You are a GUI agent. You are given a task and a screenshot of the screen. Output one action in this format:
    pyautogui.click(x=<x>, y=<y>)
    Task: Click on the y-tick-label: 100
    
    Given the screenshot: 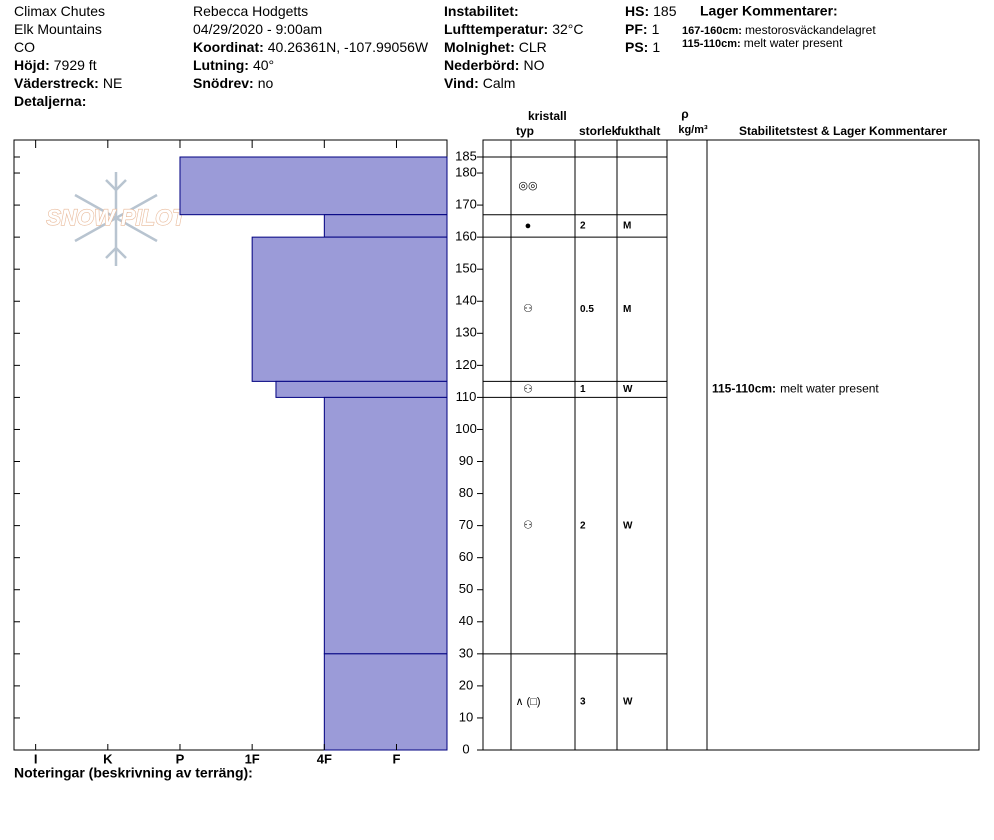 What is the action you would take?
    pyautogui.click(x=466, y=428)
    